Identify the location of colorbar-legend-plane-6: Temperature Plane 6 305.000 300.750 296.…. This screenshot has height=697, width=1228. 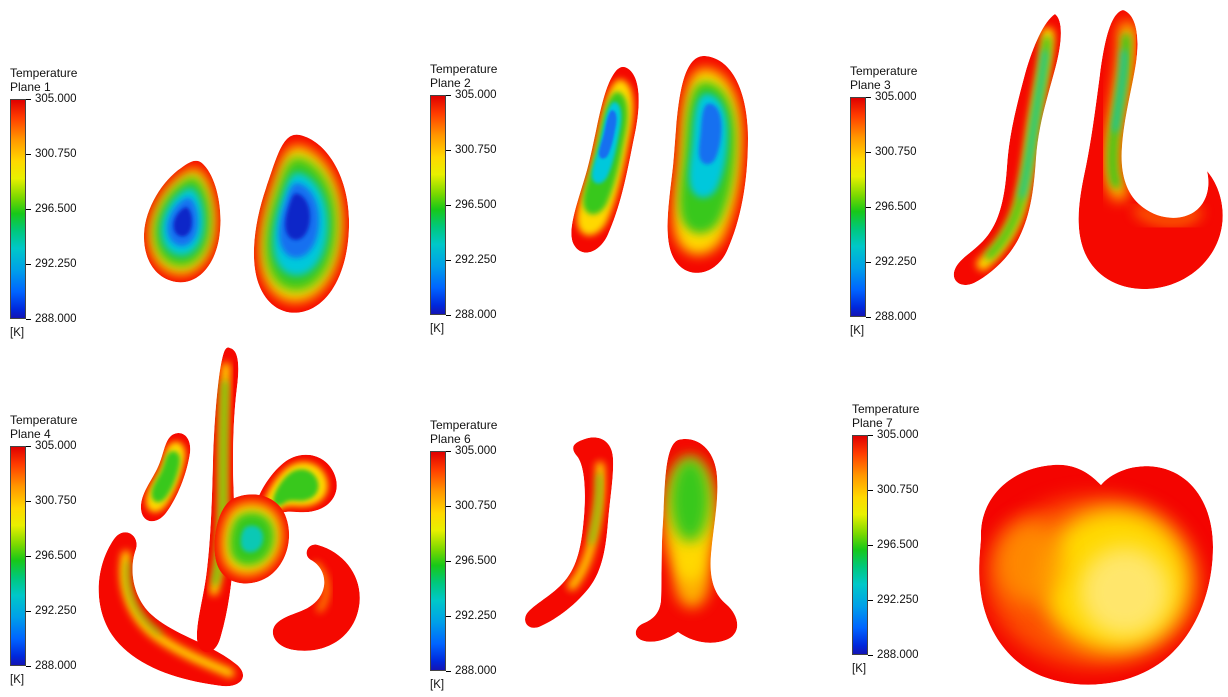
(485, 554).